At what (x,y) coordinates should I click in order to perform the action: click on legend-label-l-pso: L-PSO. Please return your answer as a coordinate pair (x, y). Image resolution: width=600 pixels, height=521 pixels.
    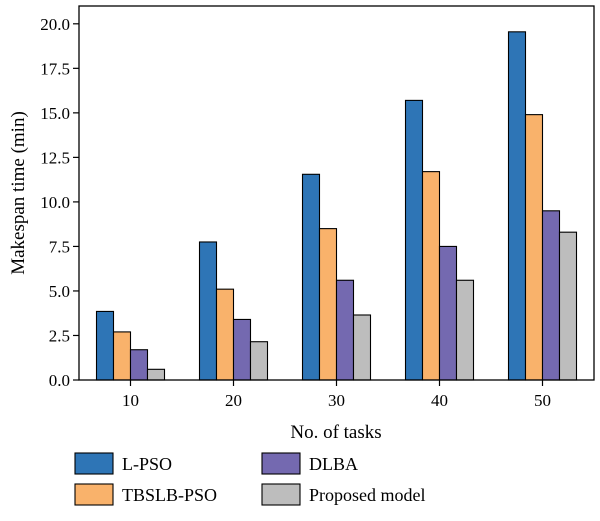
    Looking at the image, I should click on (147, 464).